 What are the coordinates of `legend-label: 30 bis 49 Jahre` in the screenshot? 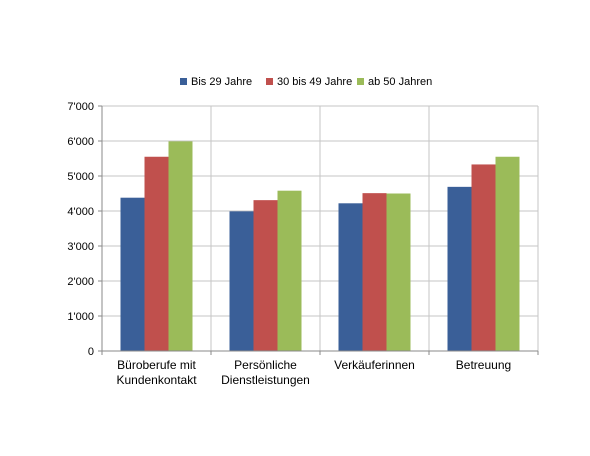 It's located at (314, 82).